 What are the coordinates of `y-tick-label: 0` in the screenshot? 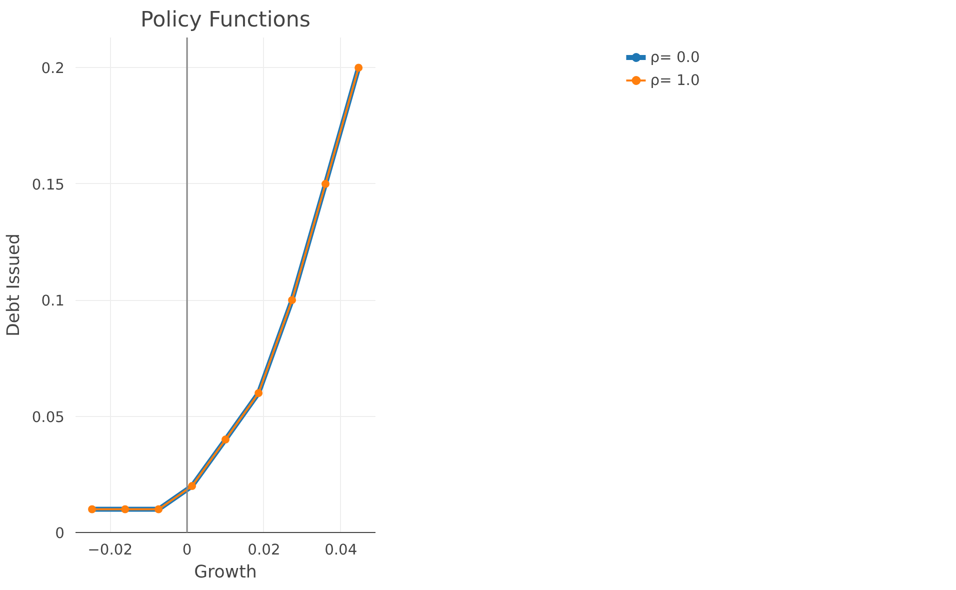 It's located at (60, 533).